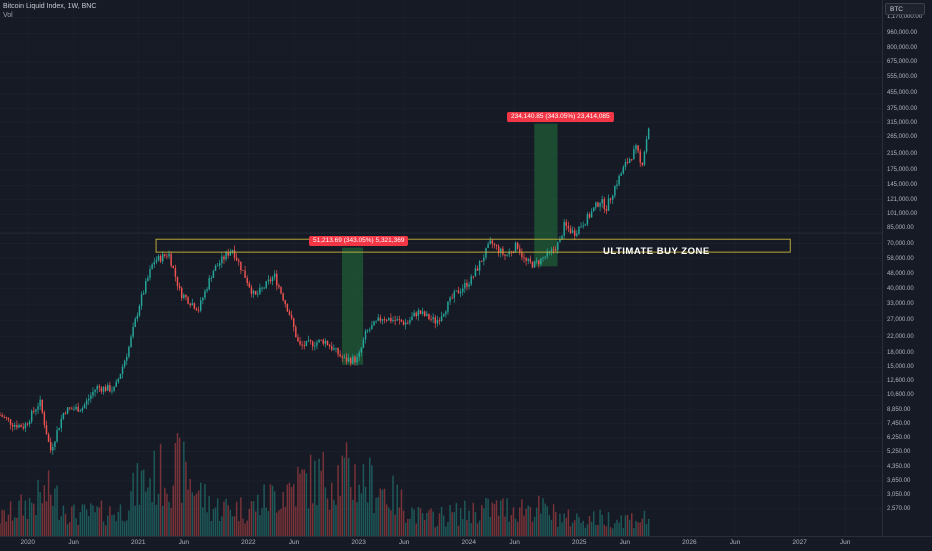 The height and width of the screenshot is (551, 932). What do you see at coordinates (899, 509) in the screenshot?
I see `price-tick-label: 2,570.00` at bounding box center [899, 509].